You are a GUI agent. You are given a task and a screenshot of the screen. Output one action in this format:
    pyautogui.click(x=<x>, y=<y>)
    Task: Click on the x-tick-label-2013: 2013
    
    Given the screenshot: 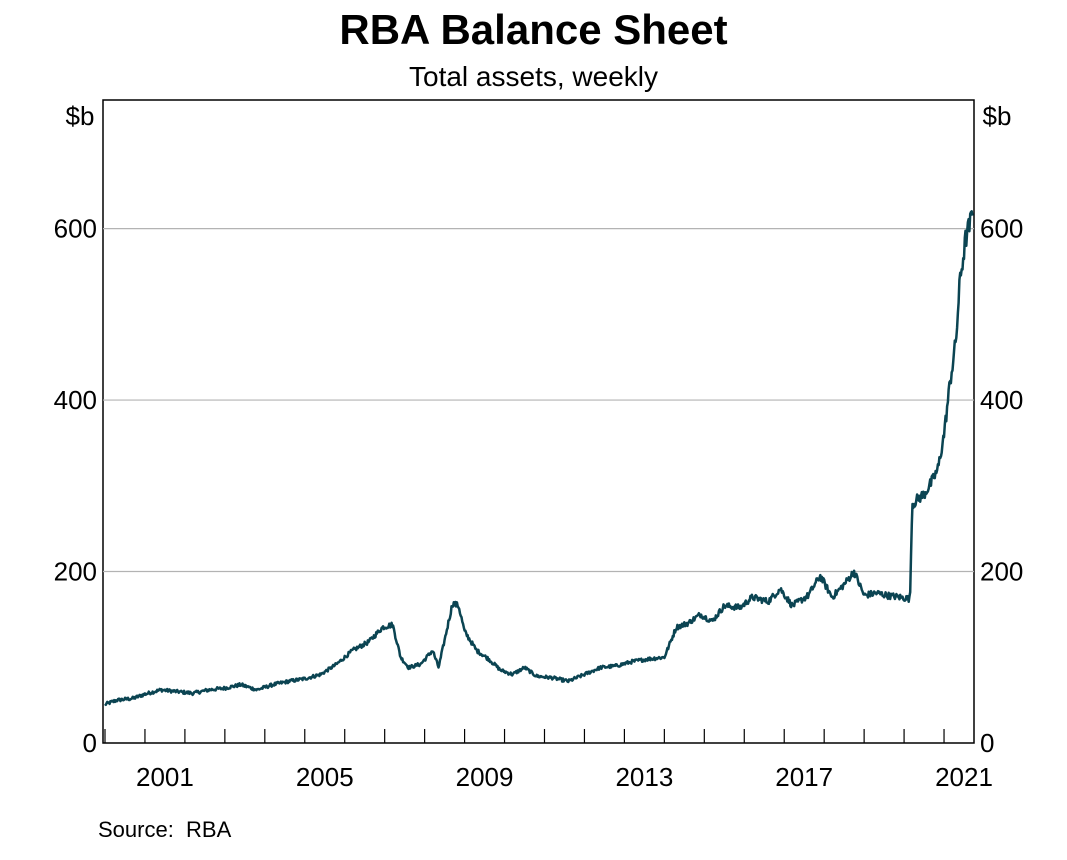 What is the action you would take?
    pyautogui.click(x=644, y=777)
    